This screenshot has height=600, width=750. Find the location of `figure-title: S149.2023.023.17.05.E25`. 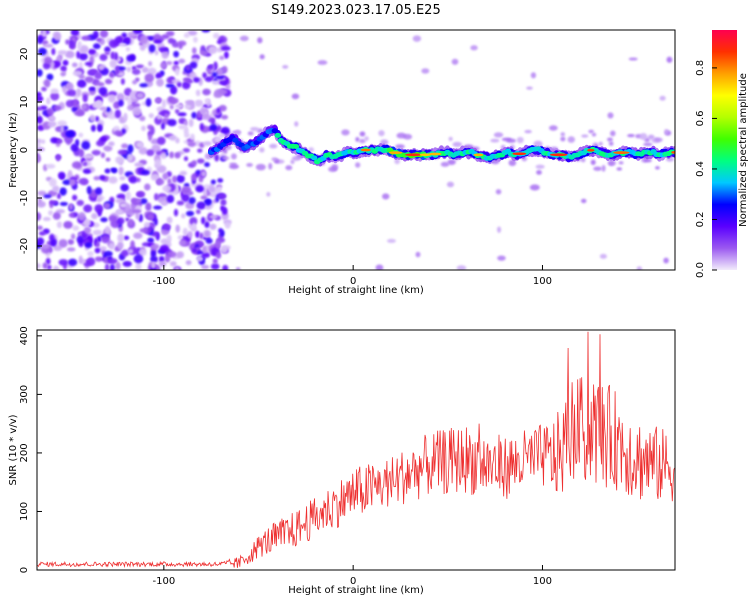

figure-title: S149.2023.023.17.05.E25 is located at coordinates (355, 10).